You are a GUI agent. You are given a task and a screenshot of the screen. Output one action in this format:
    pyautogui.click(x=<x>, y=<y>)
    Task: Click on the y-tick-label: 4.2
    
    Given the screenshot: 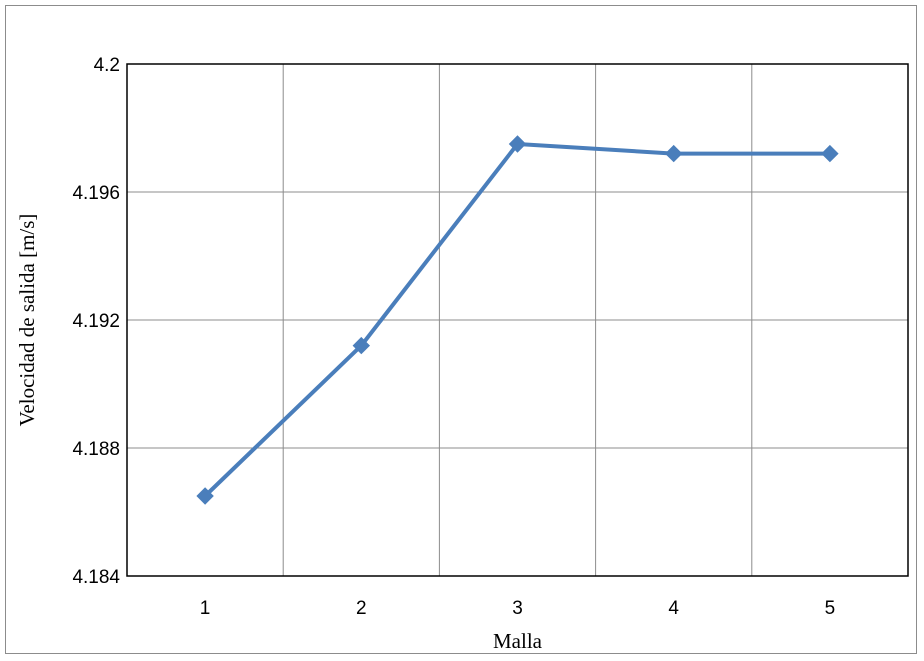 What is the action you would take?
    pyautogui.click(x=107, y=65)
    